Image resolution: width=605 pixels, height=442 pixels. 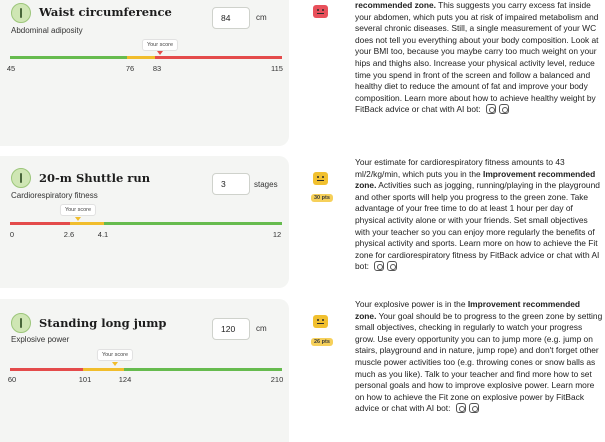 I want to click on scale-min: 60, so click(x=12, y=379).